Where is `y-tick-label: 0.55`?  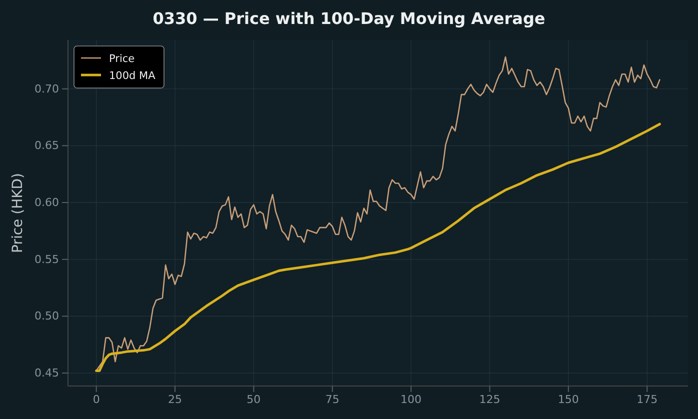 y-tick-label: 0.55 is located at coordinates (46, 259).